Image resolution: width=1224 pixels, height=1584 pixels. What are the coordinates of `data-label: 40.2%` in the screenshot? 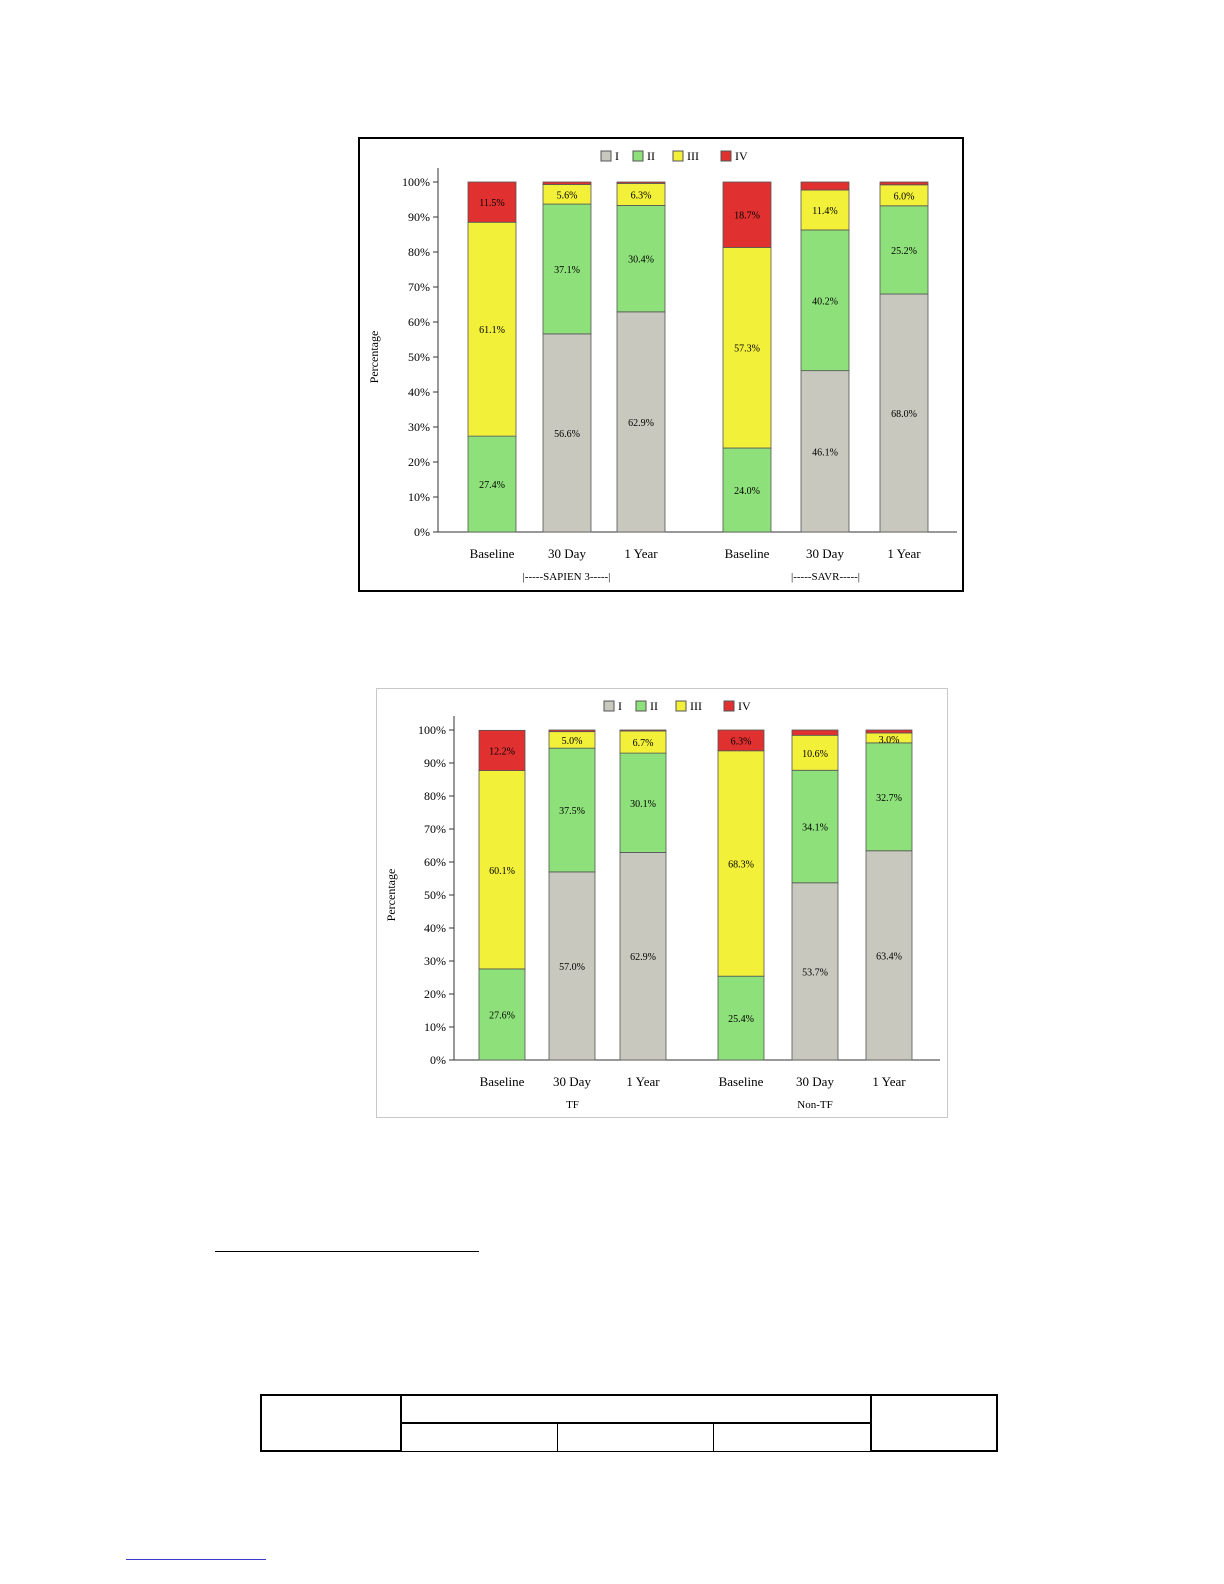 It's located at (825, 301).